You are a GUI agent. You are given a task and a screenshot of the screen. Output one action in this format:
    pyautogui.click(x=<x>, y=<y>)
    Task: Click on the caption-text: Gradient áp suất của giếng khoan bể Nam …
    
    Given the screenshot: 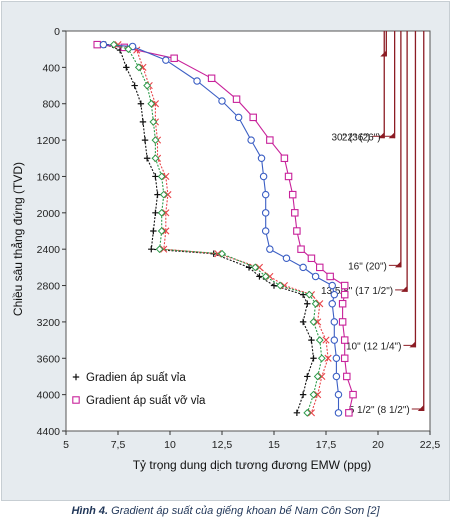 What is the action you would take?
    pyautogui.click(x=244, y=511)
    